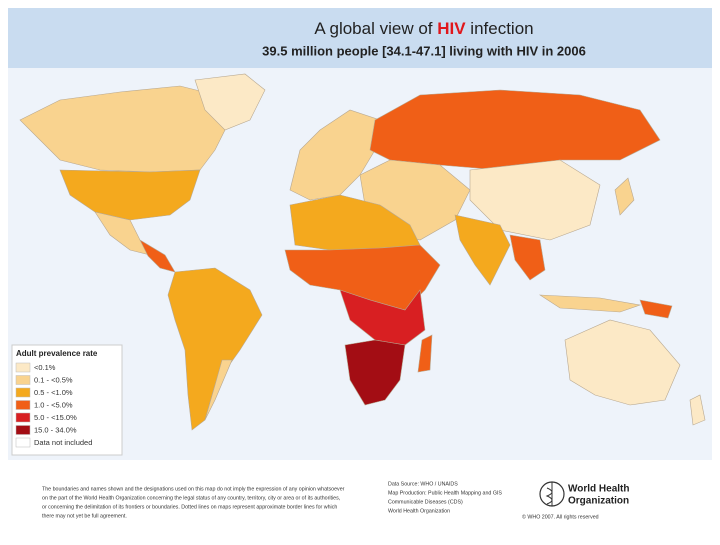 The width and height of the screenshot is (720, 545). I want to click on legend-label: 0.1 - <0.5%, so click(53, 379).